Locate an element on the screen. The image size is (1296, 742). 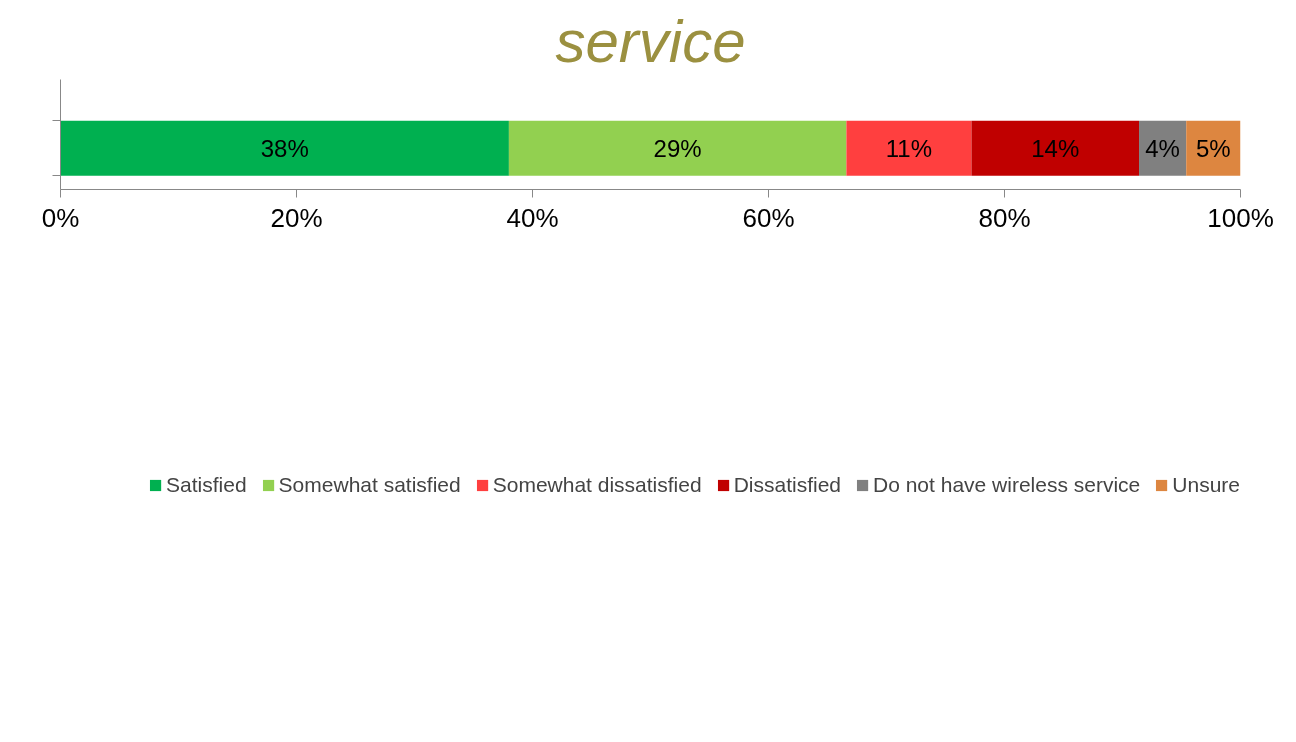
data-label: 14% is located at coordinates (1055, 148).